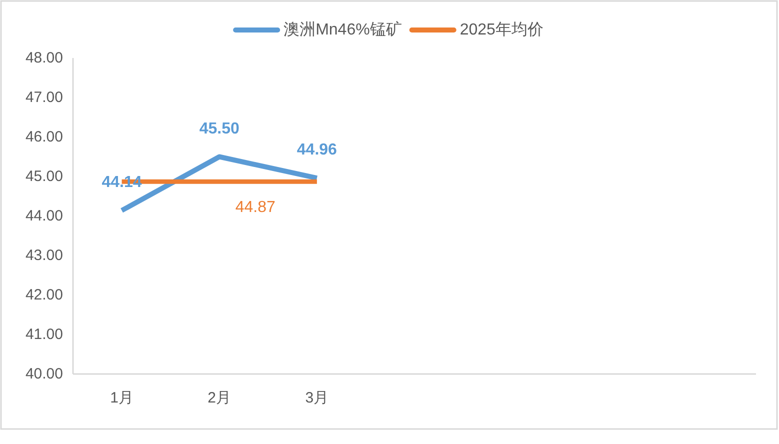  Describe the element at coordinates (343, 29) in the screenshot. I see `legend-label: 澳洲Mn46%锰矿` at that location.